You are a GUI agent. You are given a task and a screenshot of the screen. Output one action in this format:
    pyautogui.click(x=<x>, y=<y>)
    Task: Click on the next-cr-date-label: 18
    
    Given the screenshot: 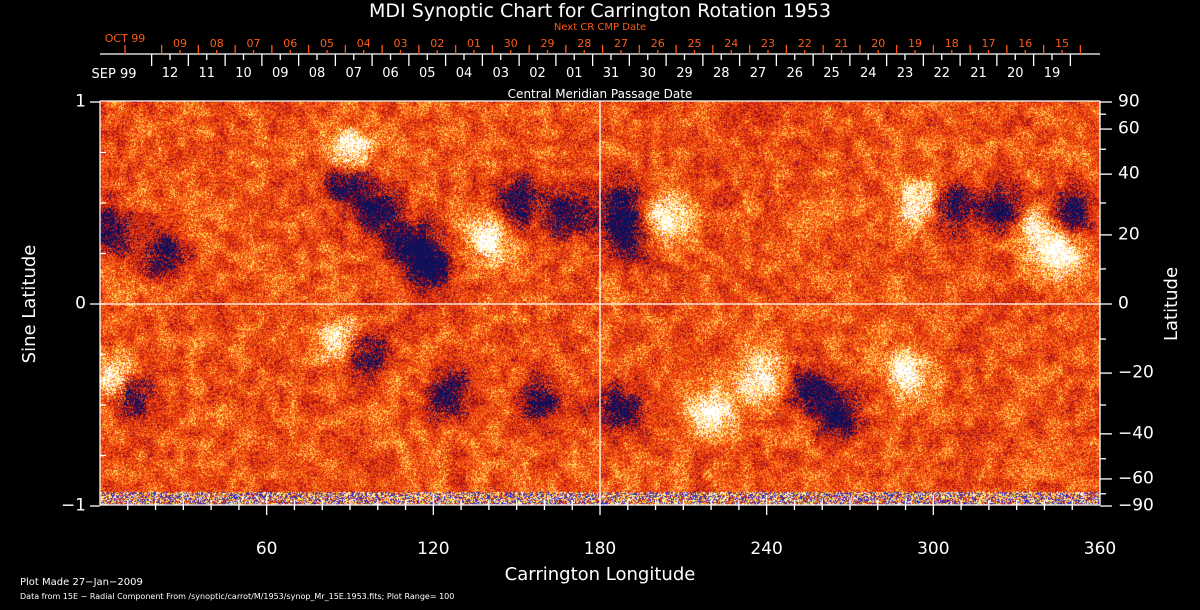 What is the action you would take?
    pyautogui.click(x=951, y=43)
    